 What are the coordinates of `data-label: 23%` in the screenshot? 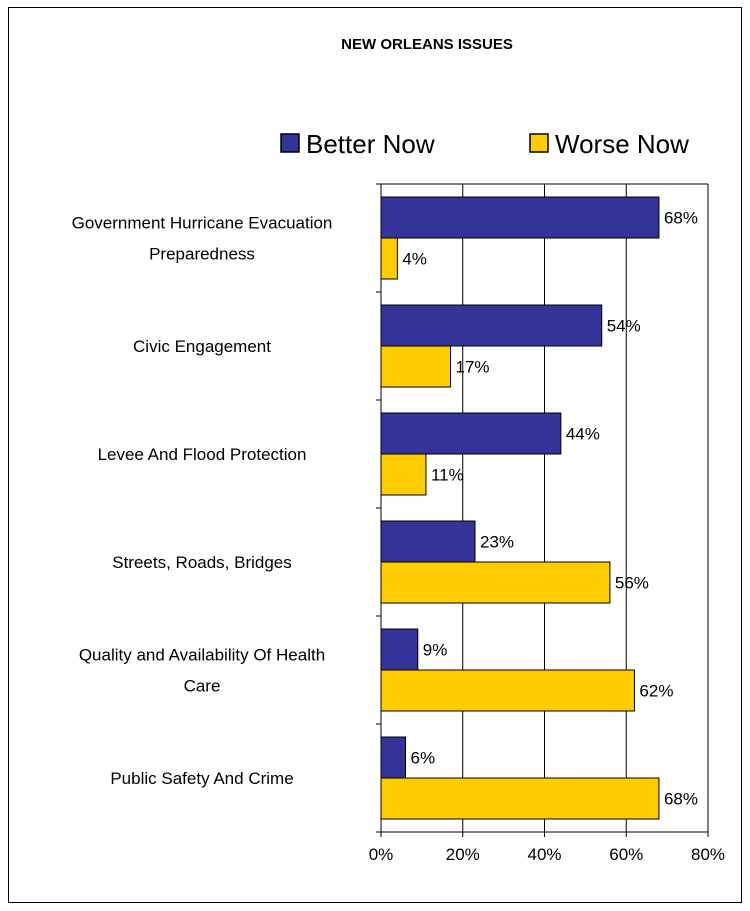 It's located at (497, 542).